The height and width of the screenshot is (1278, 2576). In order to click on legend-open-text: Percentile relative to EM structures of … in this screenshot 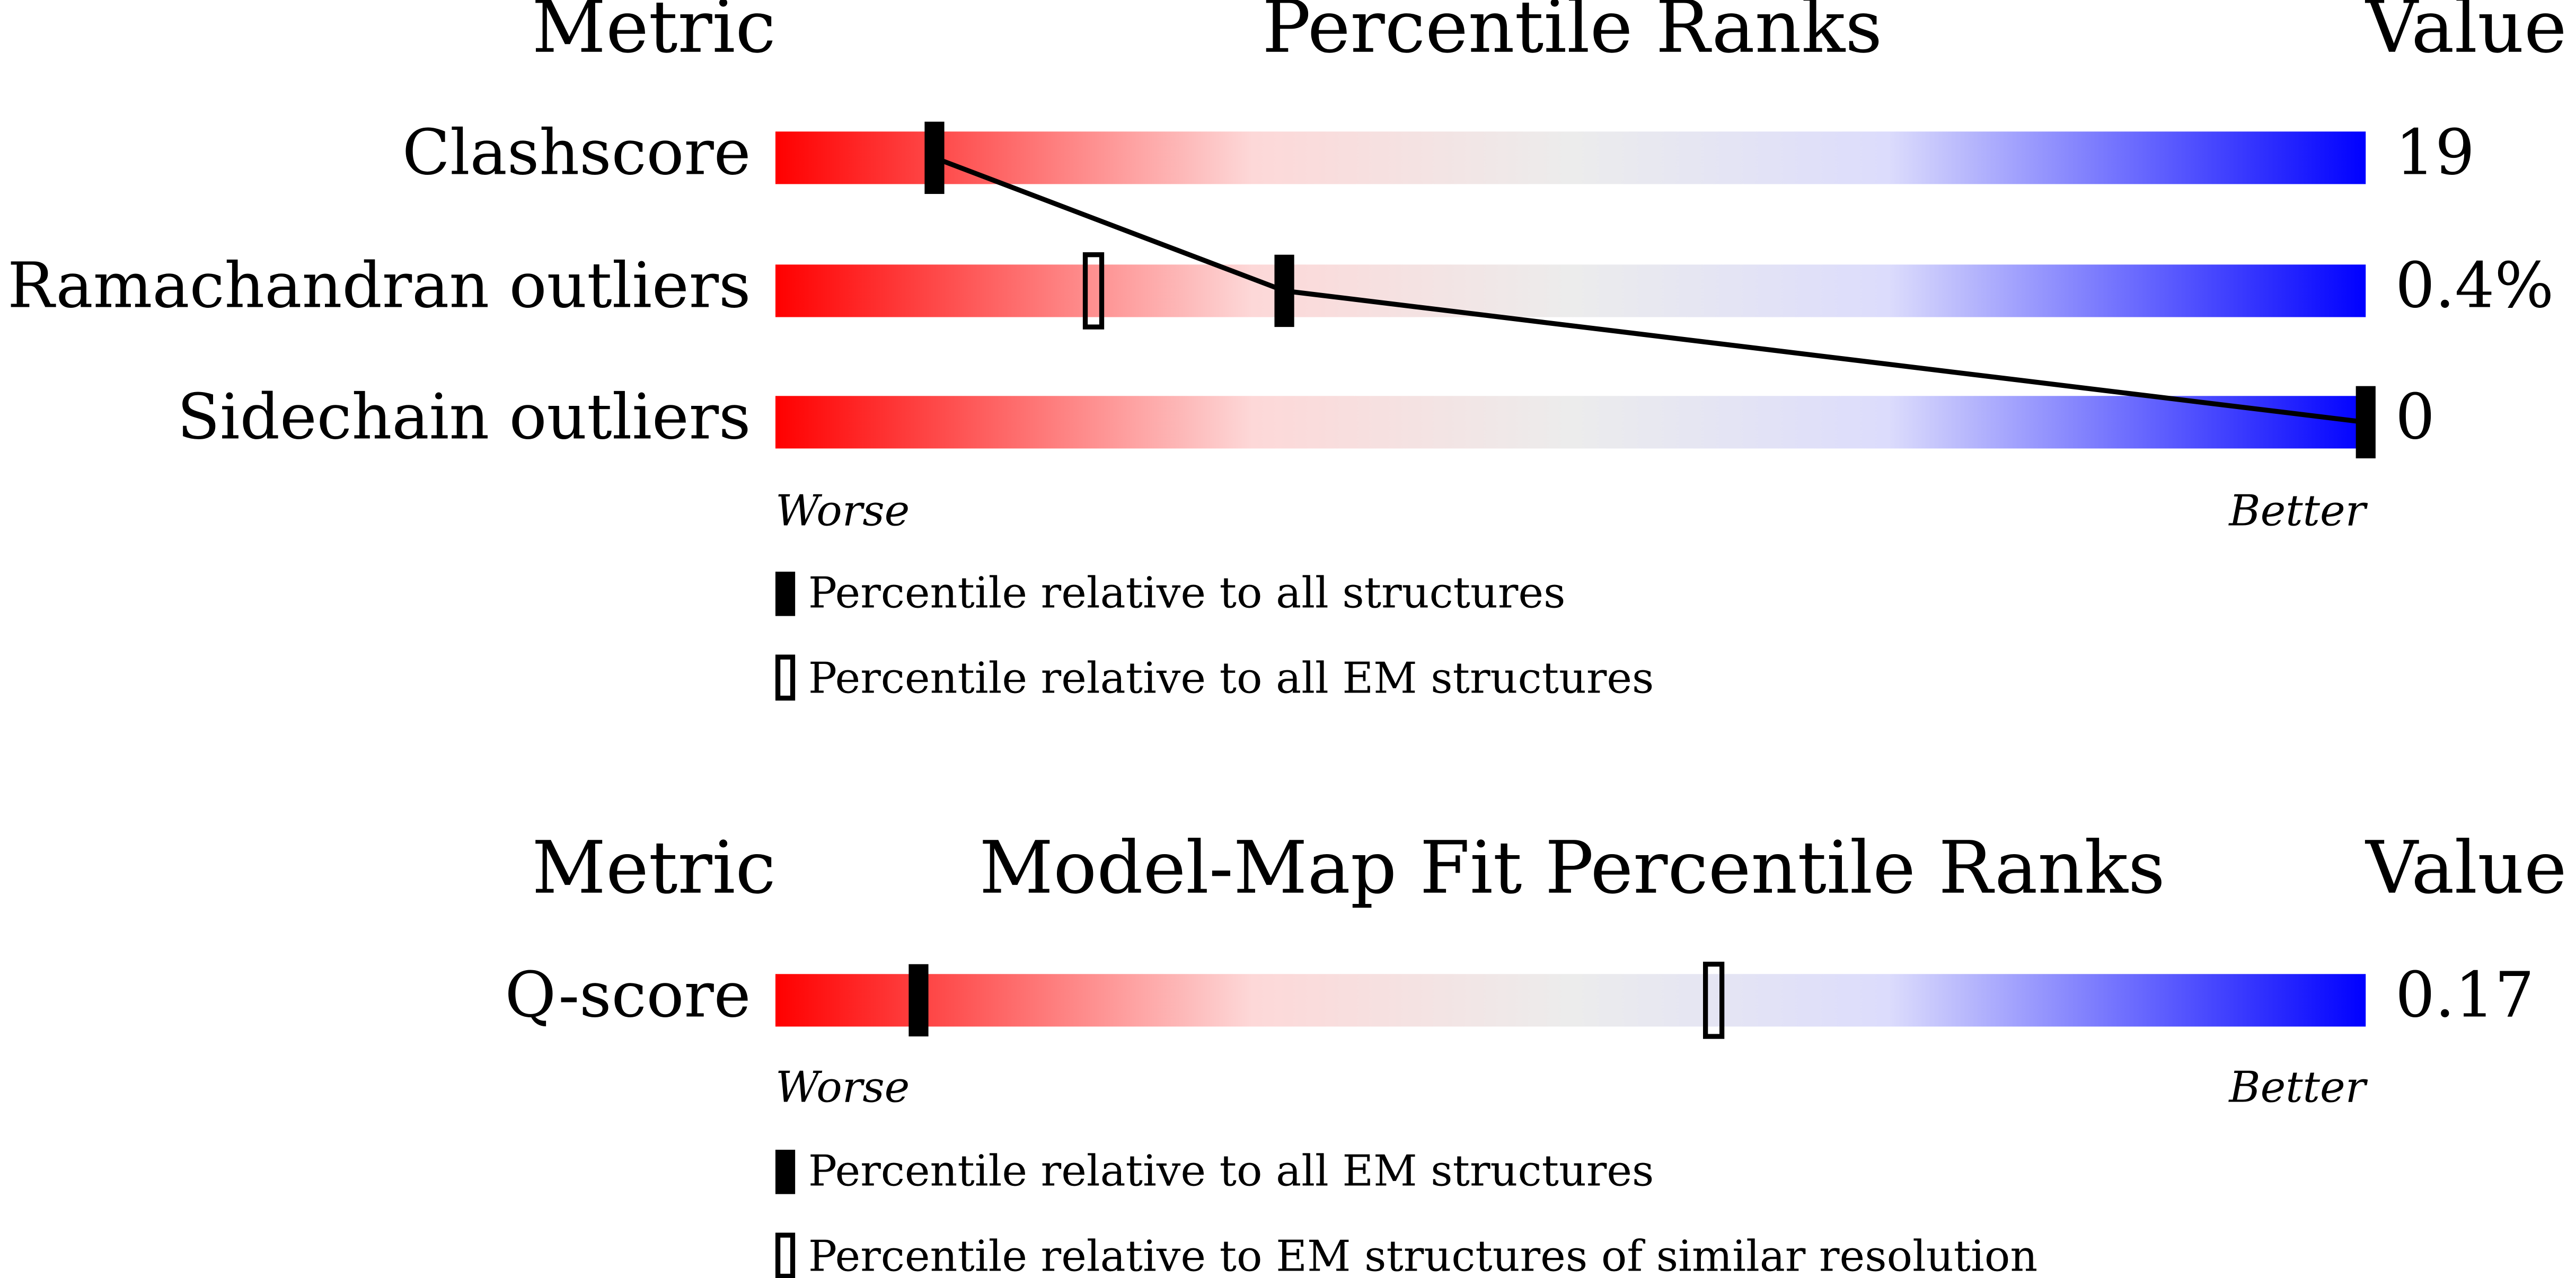, I will do `click(1422, 1255)`.